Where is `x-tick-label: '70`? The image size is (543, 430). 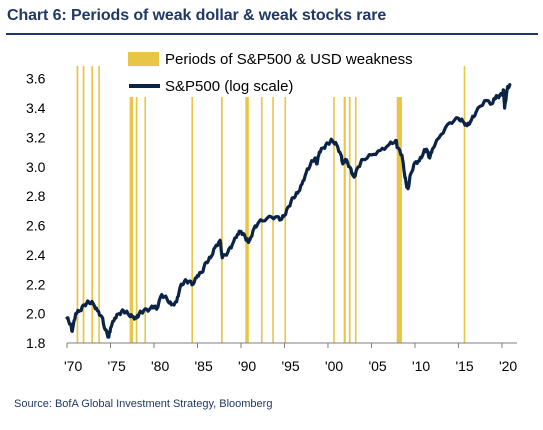
x-tick-label: '70 is located at coordinates (73, 366).